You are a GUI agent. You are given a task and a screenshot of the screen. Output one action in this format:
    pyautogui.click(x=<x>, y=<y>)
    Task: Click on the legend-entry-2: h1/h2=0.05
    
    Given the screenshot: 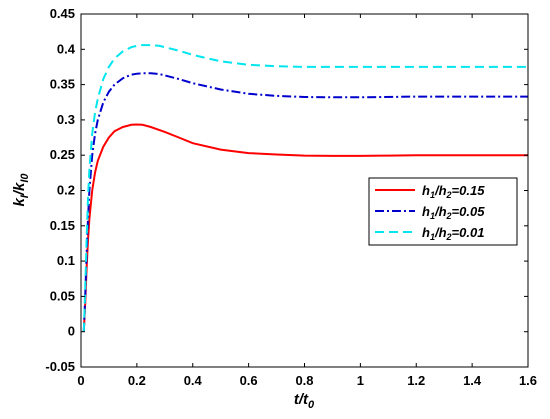 What is the action you would take?
    pyautogui.click(x=453, y=212)
    